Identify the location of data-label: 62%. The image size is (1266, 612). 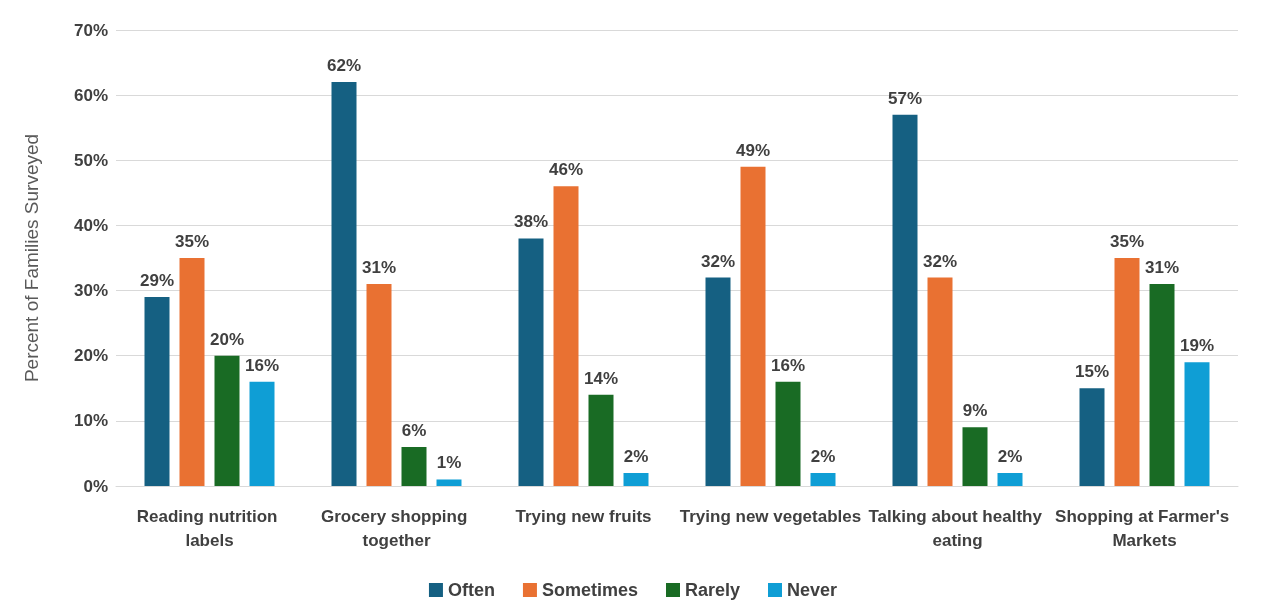
(344, 66).